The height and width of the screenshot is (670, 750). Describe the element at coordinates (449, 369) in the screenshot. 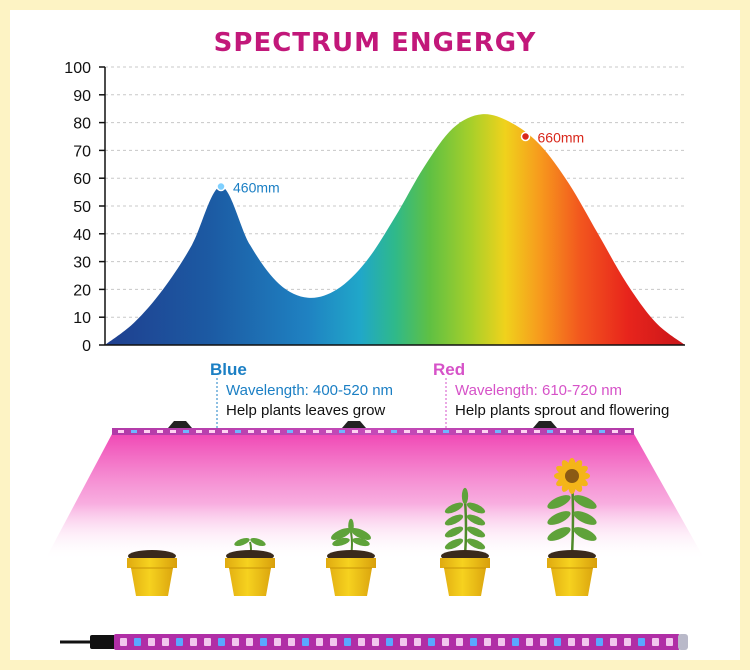

I see `red-heading: Red` at that location.